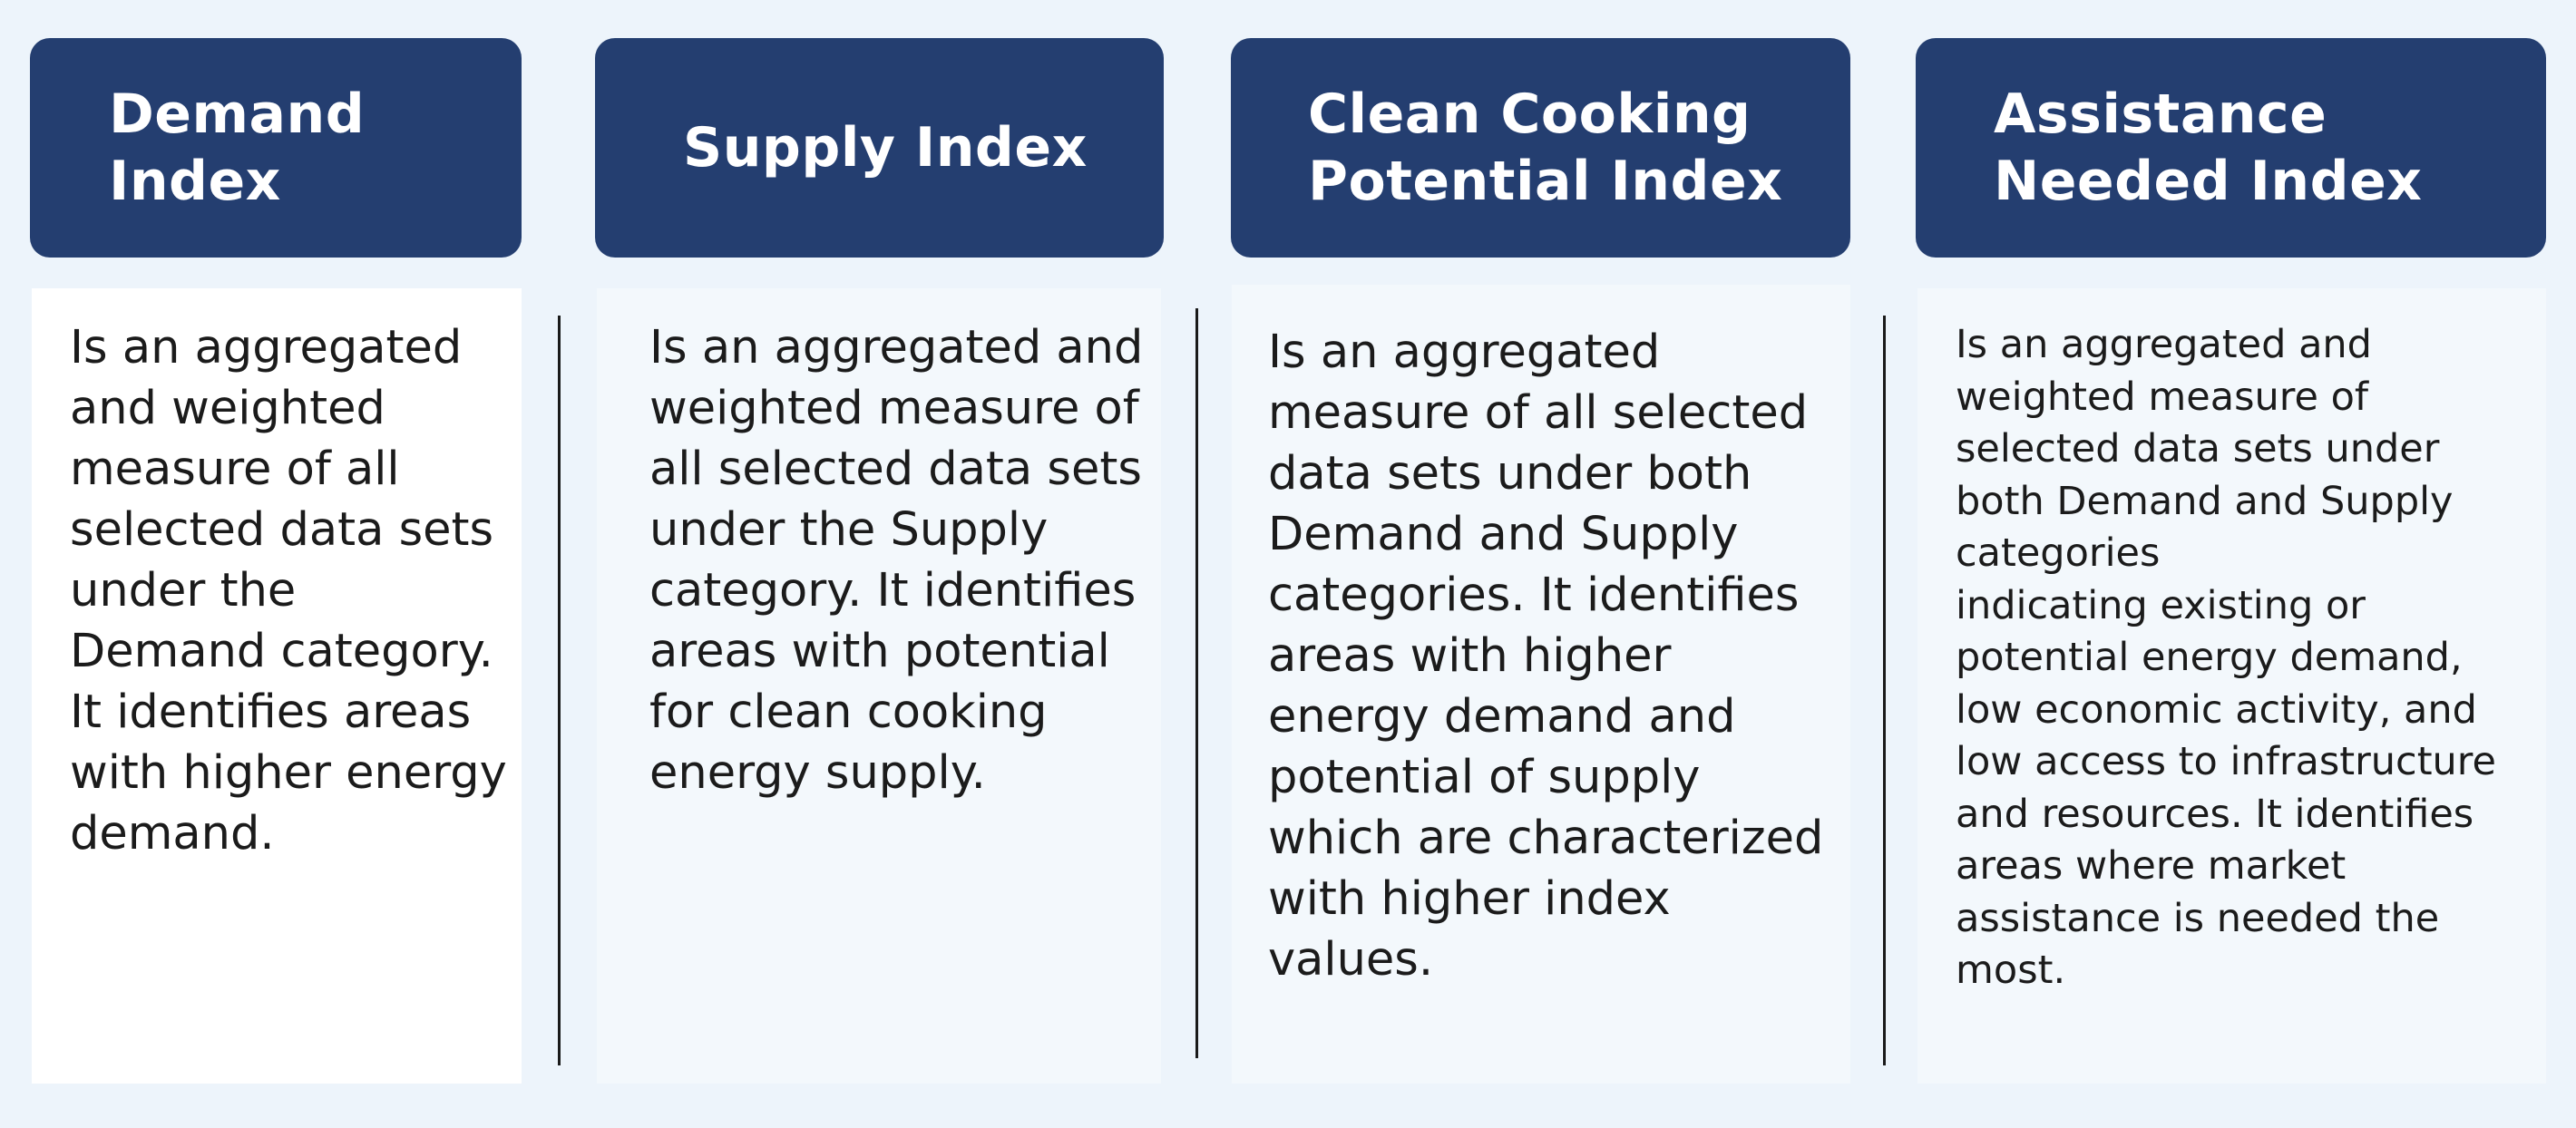 The width and height of the screenshot is (2576, 1128). I want to click on supply-index-title: Supply Index, so click(885, 148).